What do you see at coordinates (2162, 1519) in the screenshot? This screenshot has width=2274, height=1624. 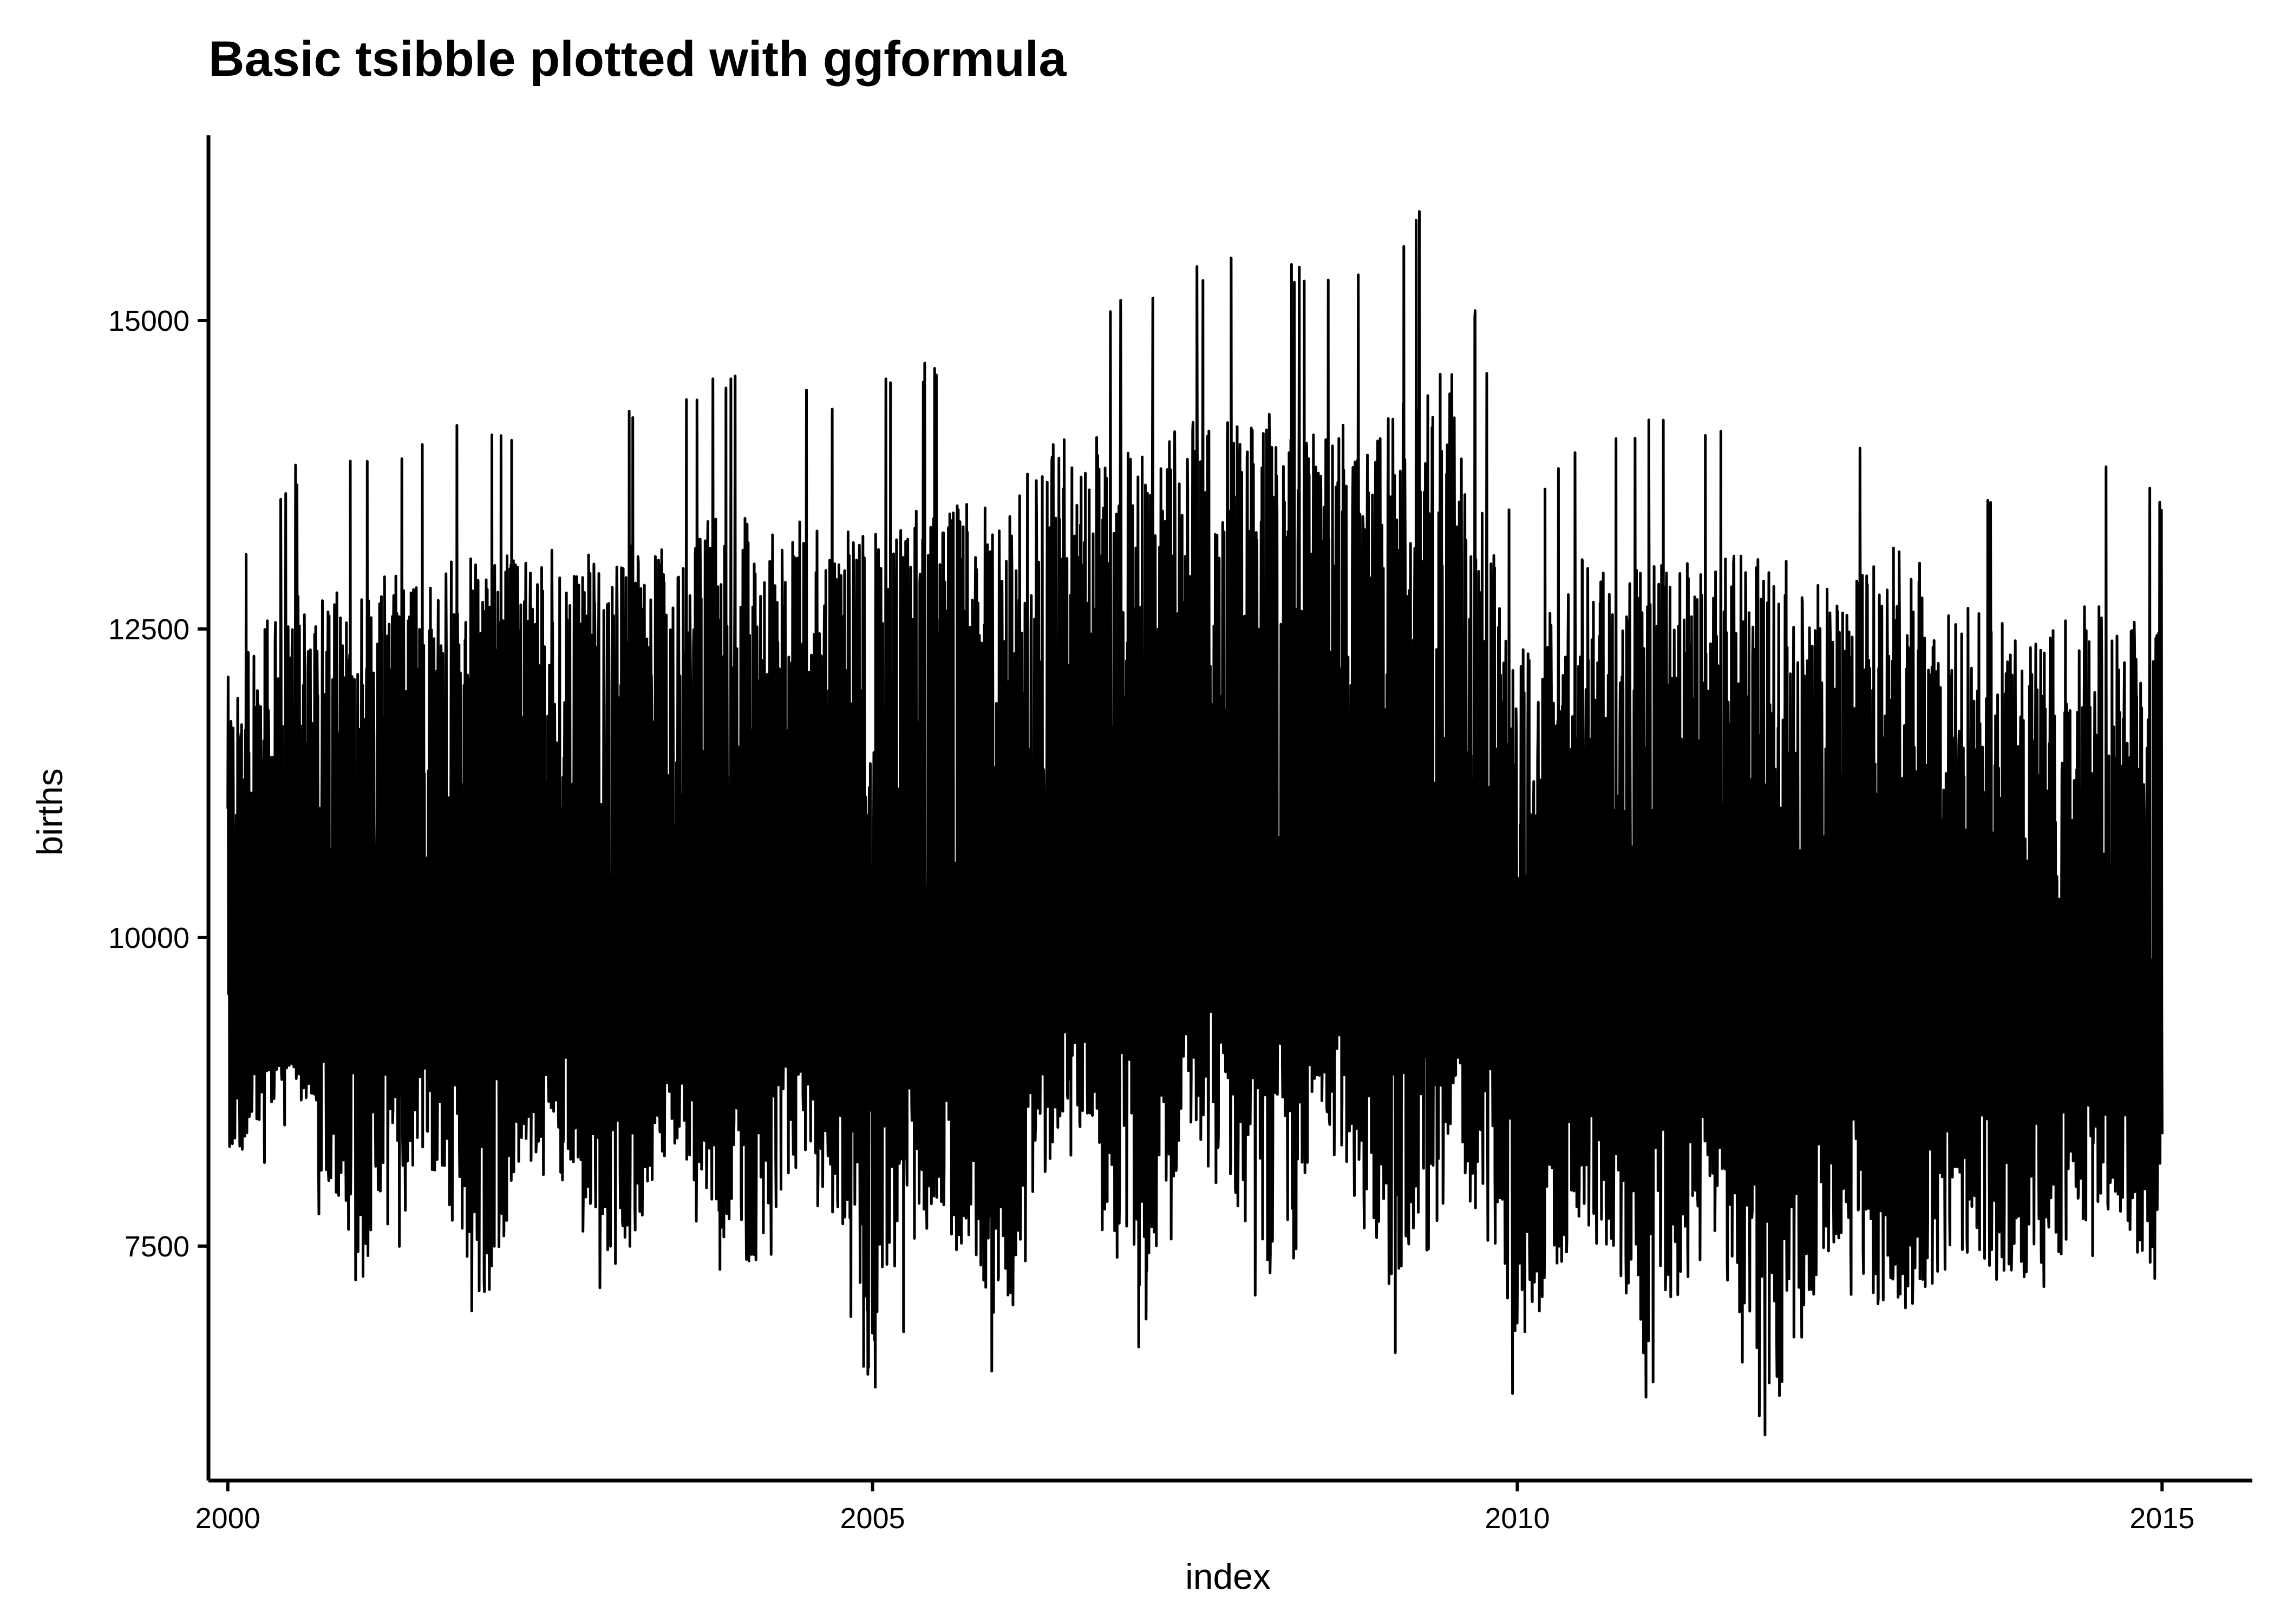 I see `x-tick-label: 2015` at bounding box center [2162, 1519].